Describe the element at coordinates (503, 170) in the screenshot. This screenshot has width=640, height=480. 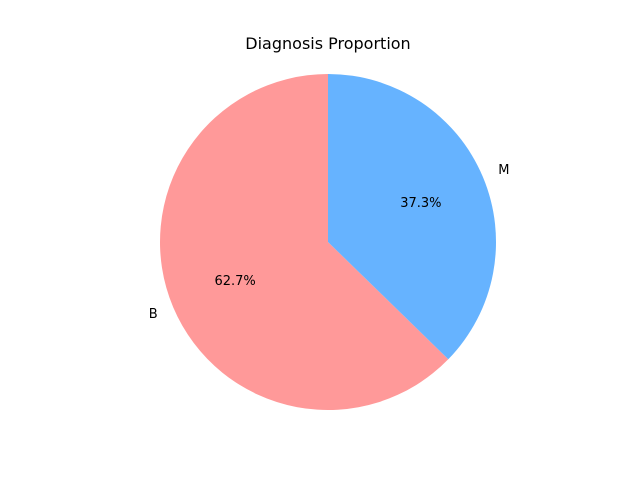
I see `slice-label-m: M` at that location.